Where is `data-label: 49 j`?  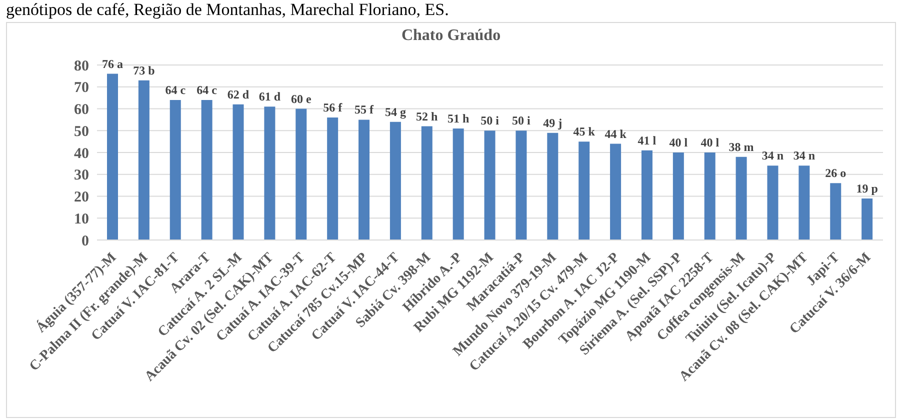 data-label: 49 j is located at coordinates (552, 123).